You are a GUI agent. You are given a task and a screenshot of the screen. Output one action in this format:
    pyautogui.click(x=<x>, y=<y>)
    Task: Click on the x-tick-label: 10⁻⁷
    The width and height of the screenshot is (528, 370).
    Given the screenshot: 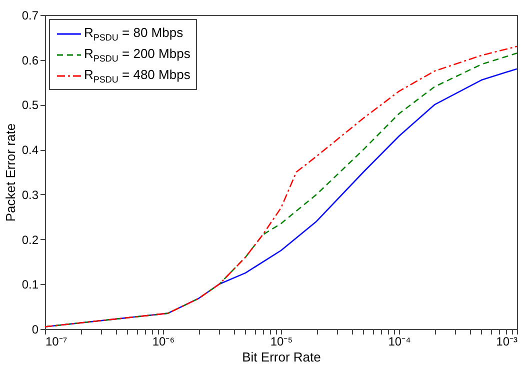 What is the action you would take?
    pyautogui.click(x=57, y=341)
    